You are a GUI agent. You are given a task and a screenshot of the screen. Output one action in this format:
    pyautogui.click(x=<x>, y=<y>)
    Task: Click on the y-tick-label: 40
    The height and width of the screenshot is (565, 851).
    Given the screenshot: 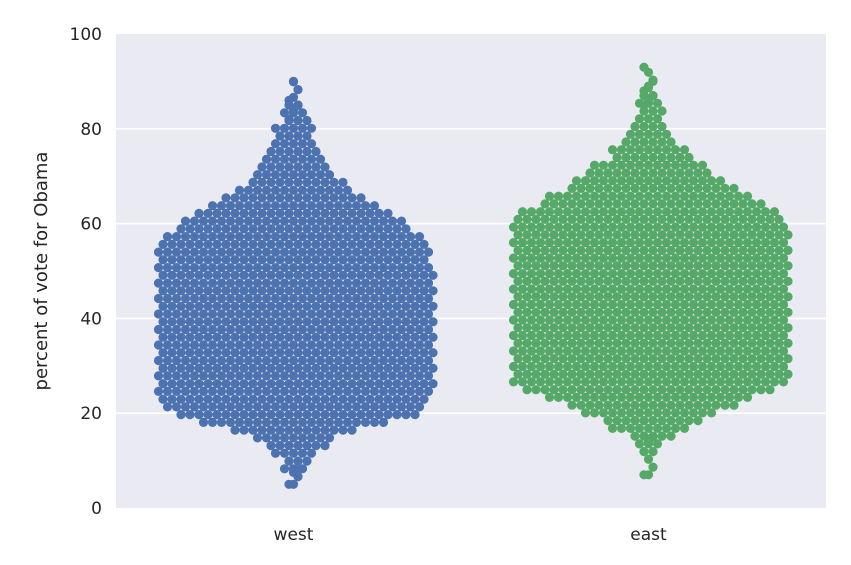 What is the action you would take?
    pyautogui.click(x=91, y=319)
    